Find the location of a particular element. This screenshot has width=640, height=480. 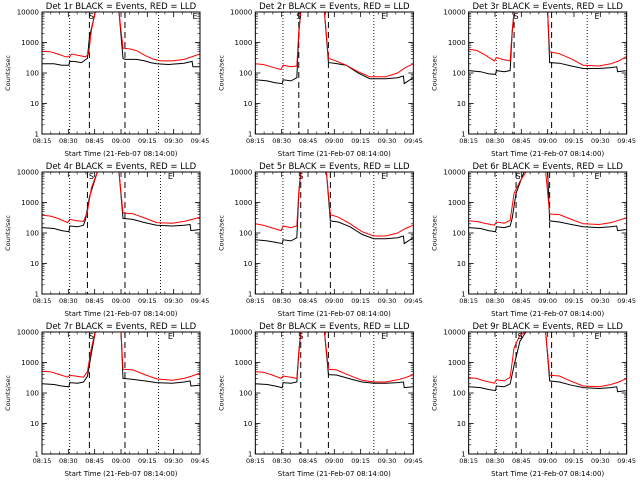

series-lld is located at coordinates (334, 357).